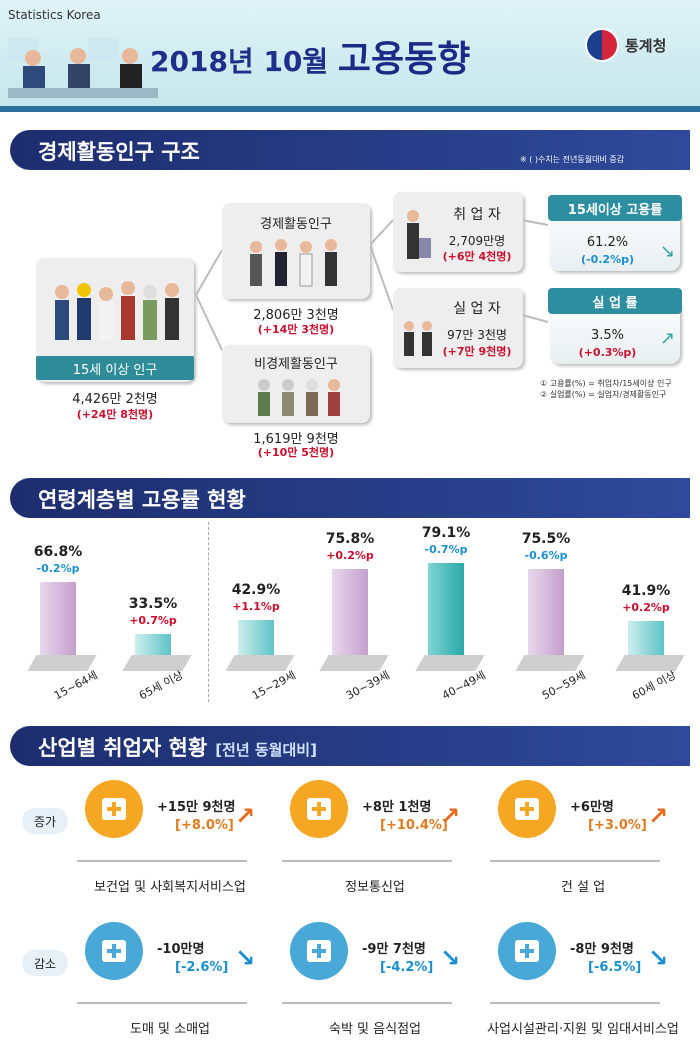 Image resolution: width=700 pixels, height=1054 pixels. What do you see at coordinates (350, 150) in the screenshot?
I see `section-title-structure: 경제활동인구 구조` at bounding box center [350, 150].